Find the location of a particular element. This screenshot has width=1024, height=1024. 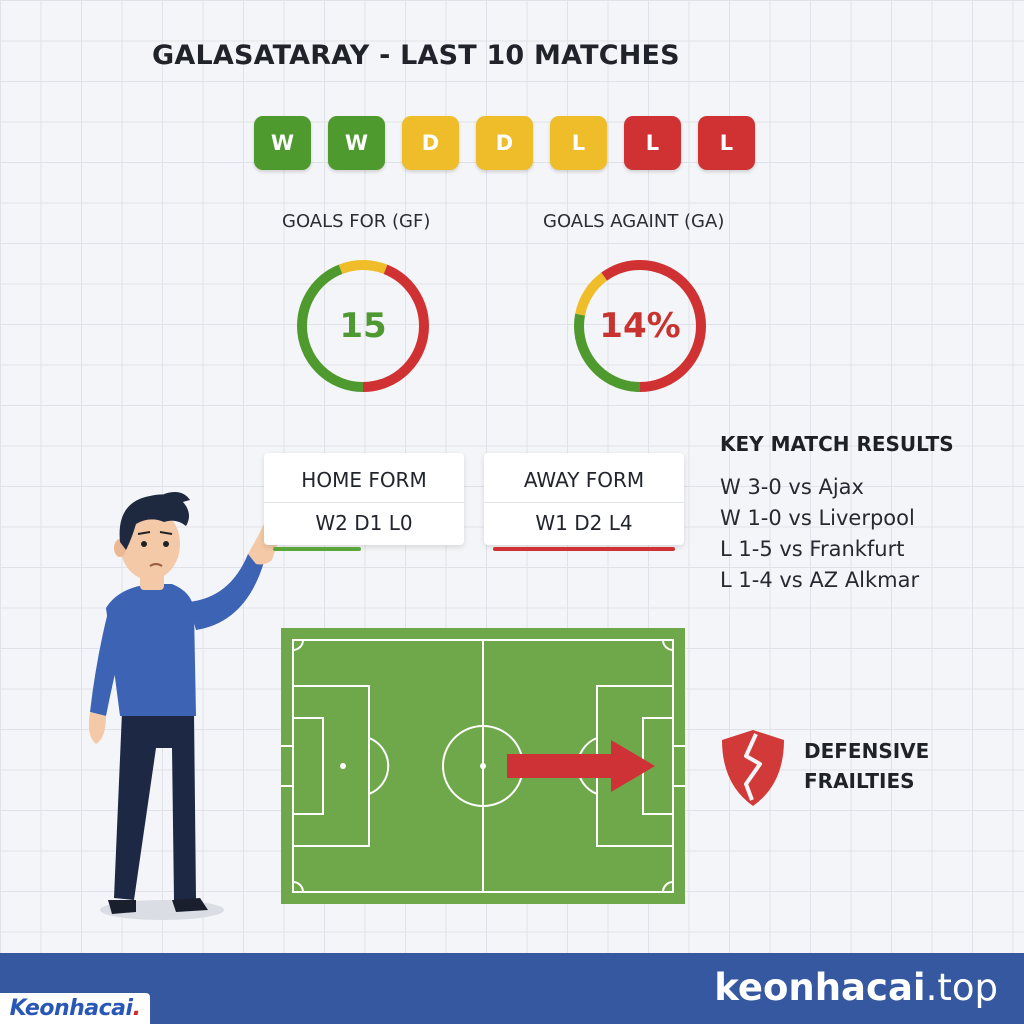

home-form-value: W2 D1 L0 is located at coordinates (364, 523).